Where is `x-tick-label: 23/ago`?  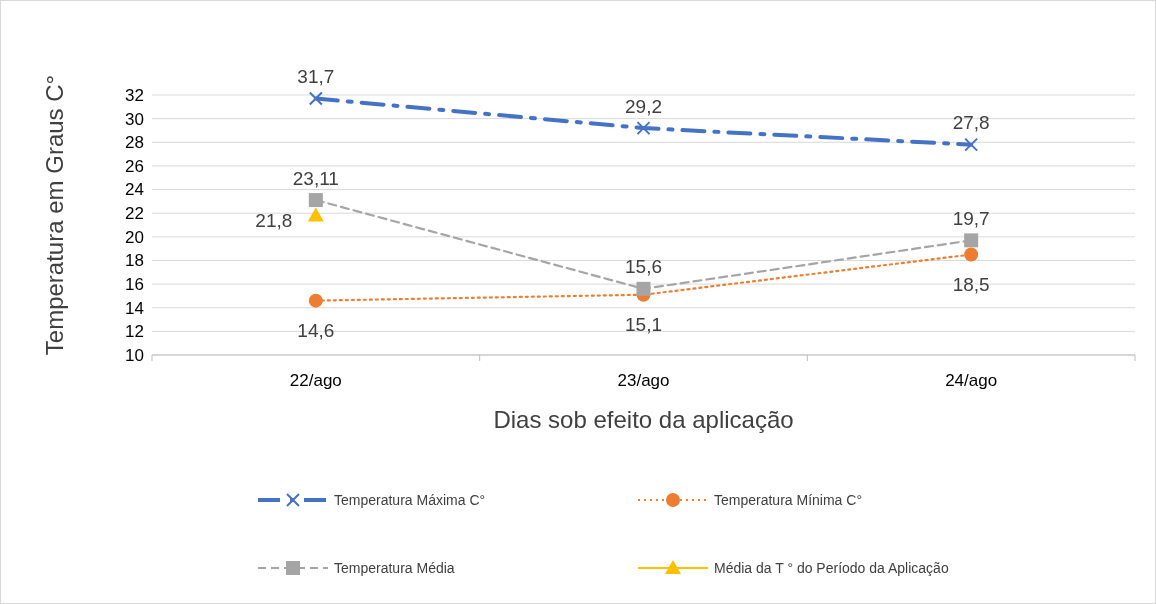
x-tick-label: 23/ago is located at coordinates (643, 380).